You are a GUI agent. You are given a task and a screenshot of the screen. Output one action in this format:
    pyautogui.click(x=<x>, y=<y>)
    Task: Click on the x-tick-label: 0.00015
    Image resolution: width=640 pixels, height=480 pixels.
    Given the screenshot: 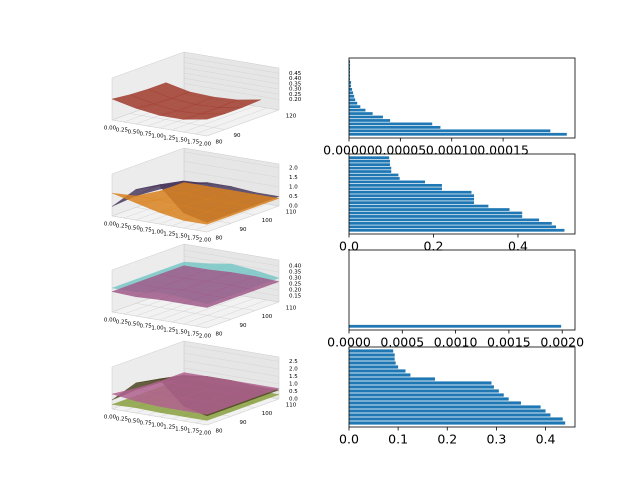 What is the action you would take?
    pyautogui.click(x=503, y=150)
    